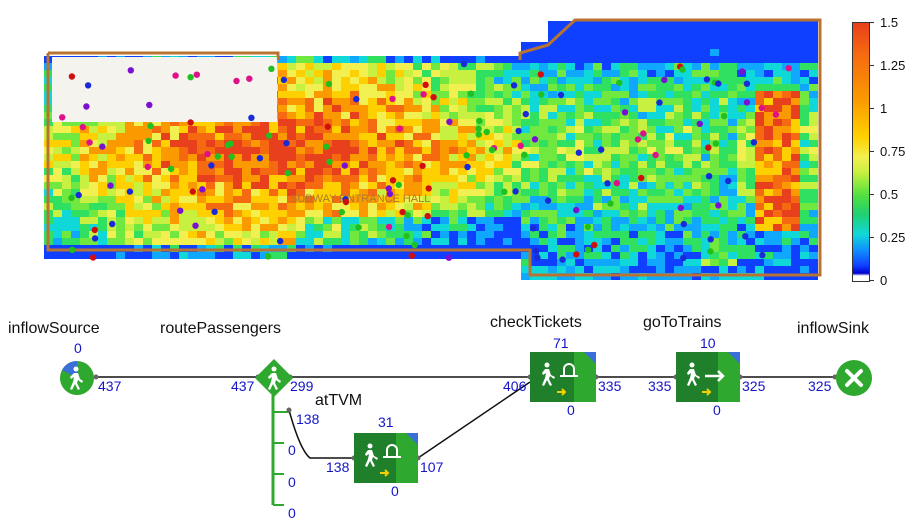  I want to click on checkTickets-bottom: 0, so click(571, 410).